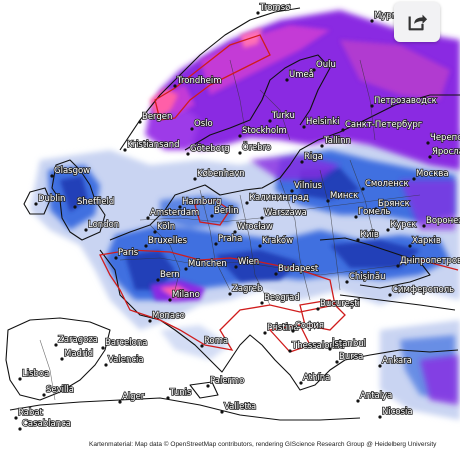 Image resolution: width=460 pixels, height=460 pixels. I want to click on city-marker: Калининград, so click(277, 198).